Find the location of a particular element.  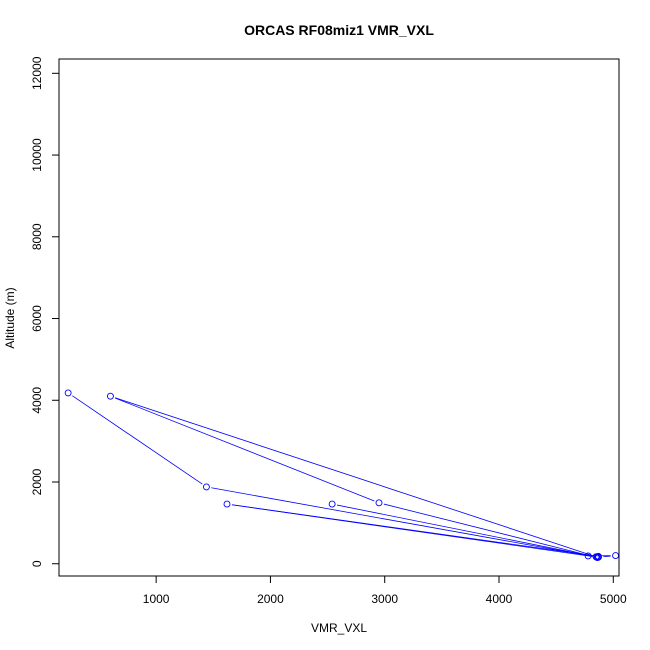

x-tick-label: 5000 is located at coordinates (613, 599).